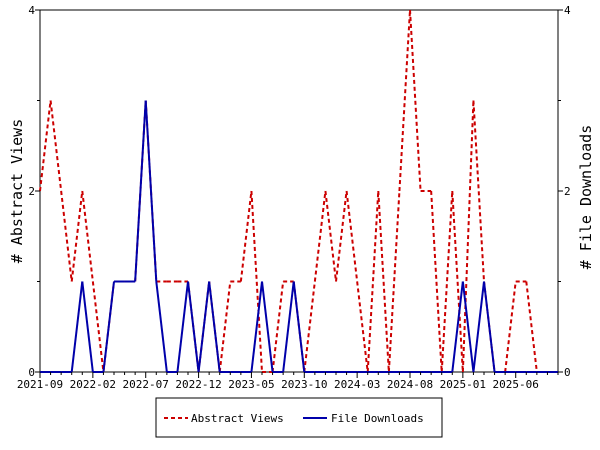 The image size is (600, 450). Describe the element at coordinates (567, 191) in the screenshot. I see `y-right-tick-label: 2` at that location.